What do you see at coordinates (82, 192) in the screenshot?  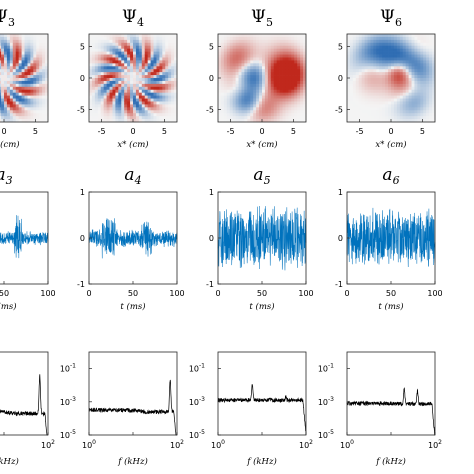 I see `y-tick-label: 1` at bounding box center [82, 192].